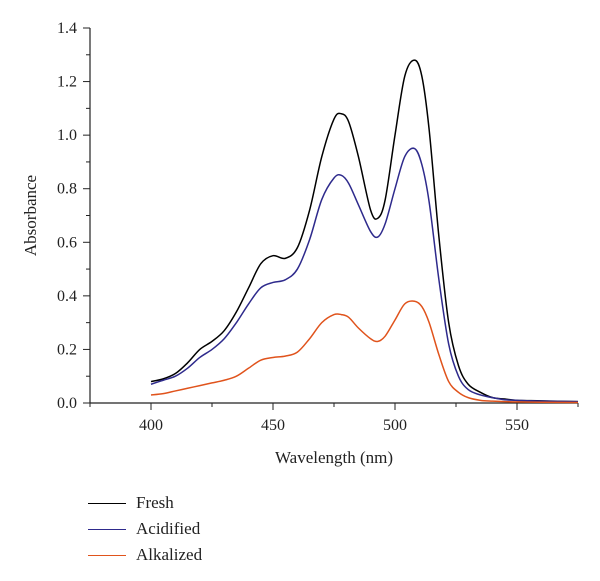 This screenshot has height=581, width=600. I want to click on y-tick-label: 0.2, so click(67, 349).